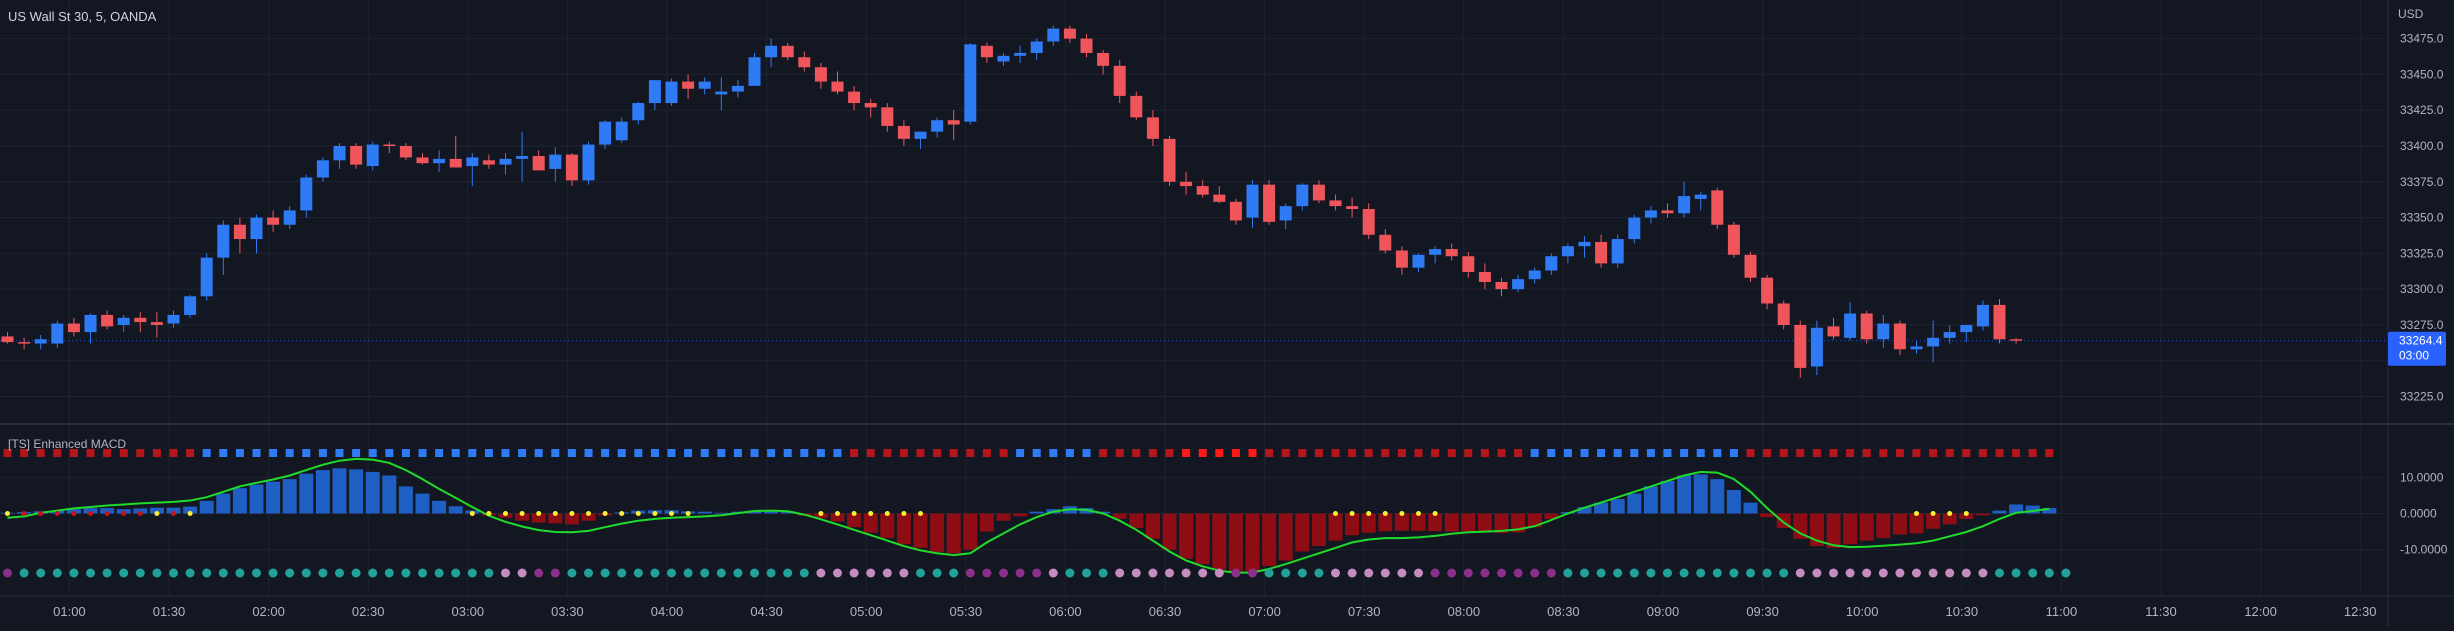  What do you see at coordinates (2422, 325) in the screenshot?
I see `price-tick-label: 33275.0` at bounding box center [2422, 325].